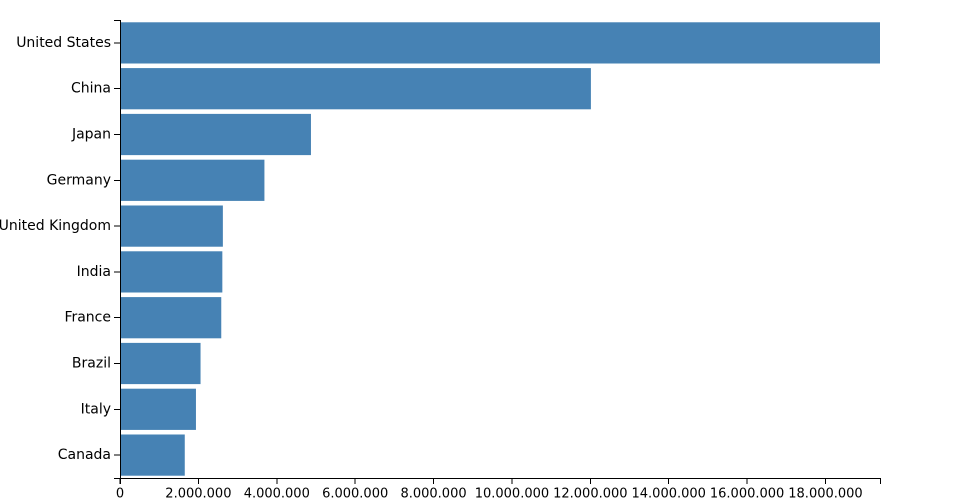 The height and width of the screenshot is (504, 960). I want to click on bar-india, so click(171, 272).